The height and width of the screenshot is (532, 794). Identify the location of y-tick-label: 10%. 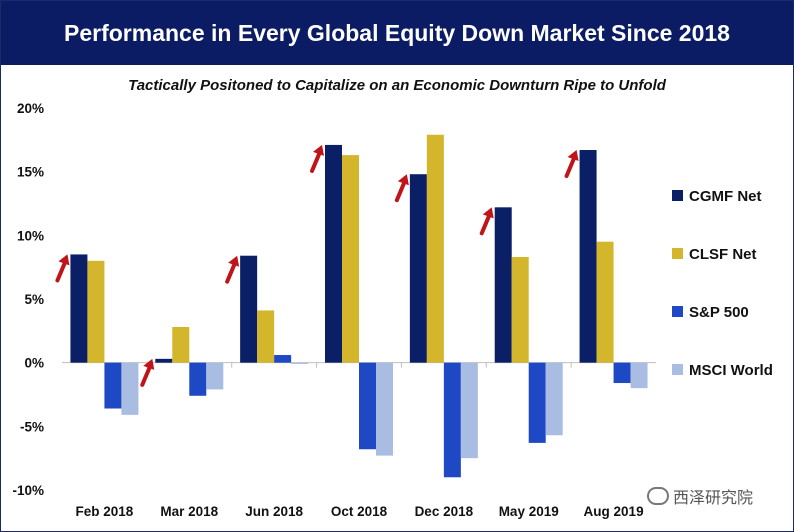
(30, 235).